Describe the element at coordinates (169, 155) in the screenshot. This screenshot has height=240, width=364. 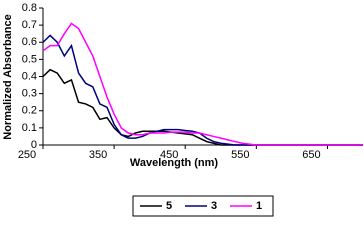
I see `x-tick-label: 450` at that location.